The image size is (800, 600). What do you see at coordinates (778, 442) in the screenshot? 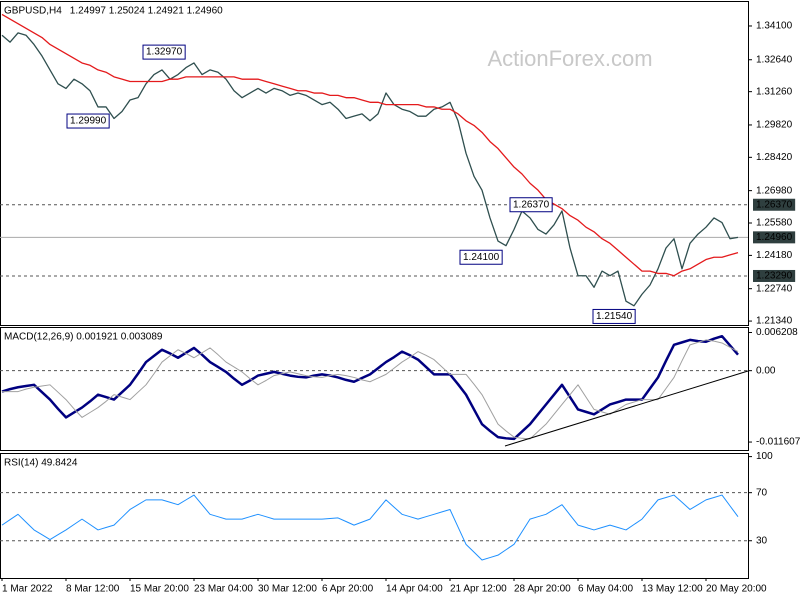
I see `y-tick-label: -0.011607` at bounding box center [778, 442].